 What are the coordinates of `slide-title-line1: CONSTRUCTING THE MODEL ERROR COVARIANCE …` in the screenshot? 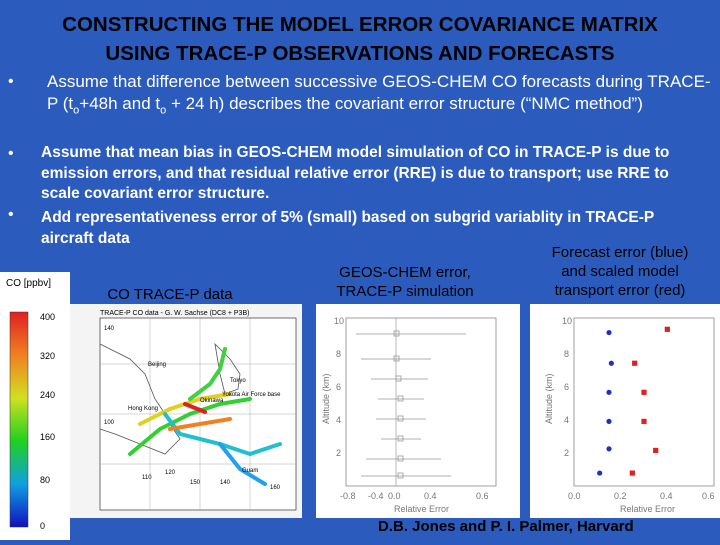 It's located at (360, 24).